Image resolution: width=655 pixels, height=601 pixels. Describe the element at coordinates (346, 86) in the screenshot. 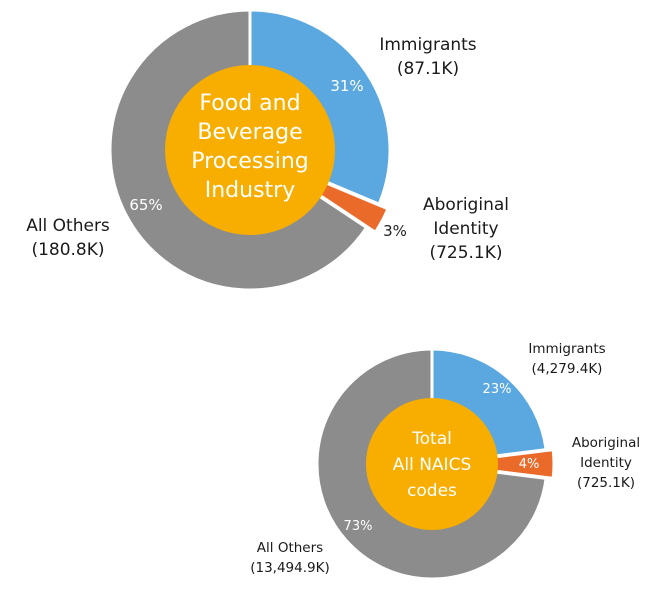

I see `slice-percent-immigrants: 31%` at that location.